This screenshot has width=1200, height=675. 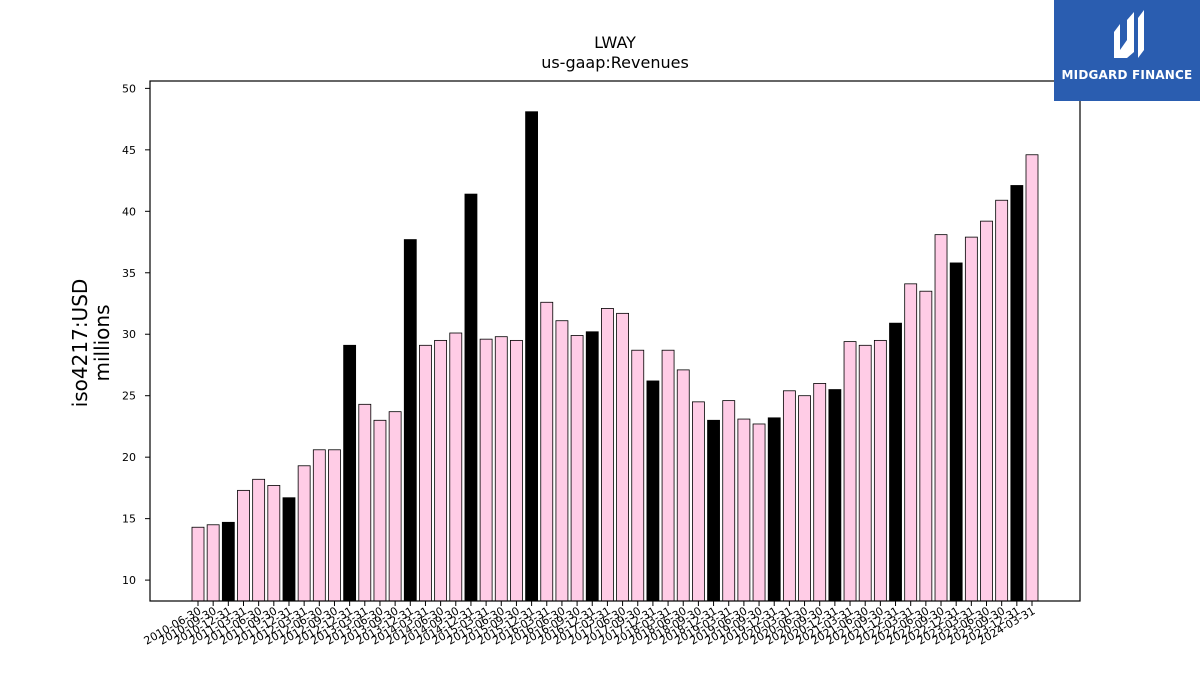 I want to click on y-tick-label: 15, so click(x=129, y=519).